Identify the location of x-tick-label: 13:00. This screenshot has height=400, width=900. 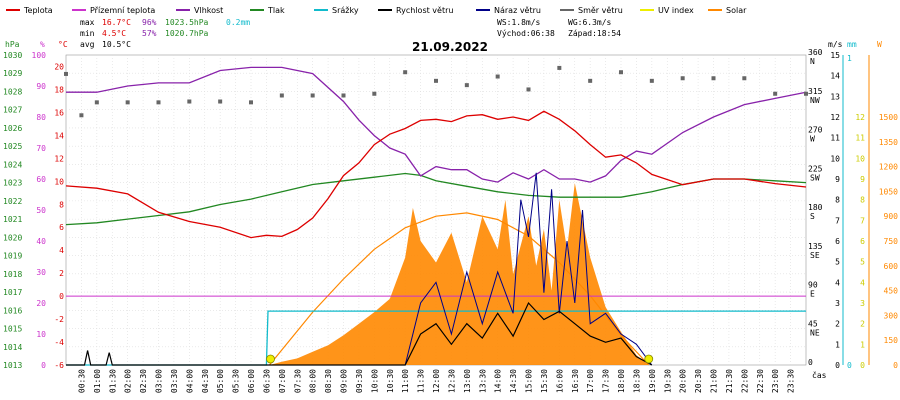
(467, 381).